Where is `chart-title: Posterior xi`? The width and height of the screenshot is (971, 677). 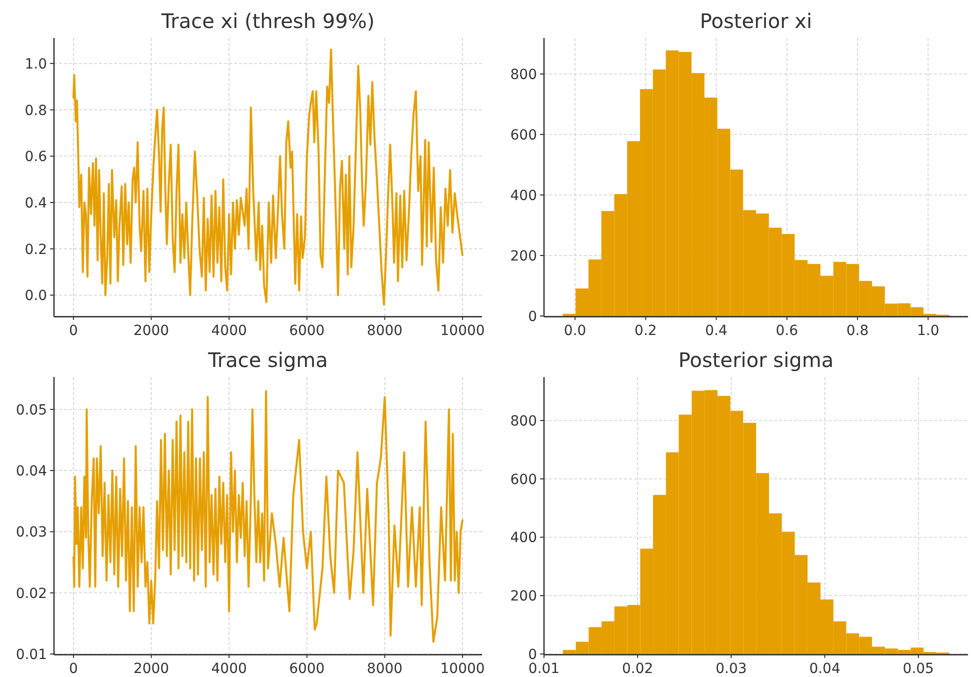
chart-title: Posterior xi is located at coordinates (756, 21).